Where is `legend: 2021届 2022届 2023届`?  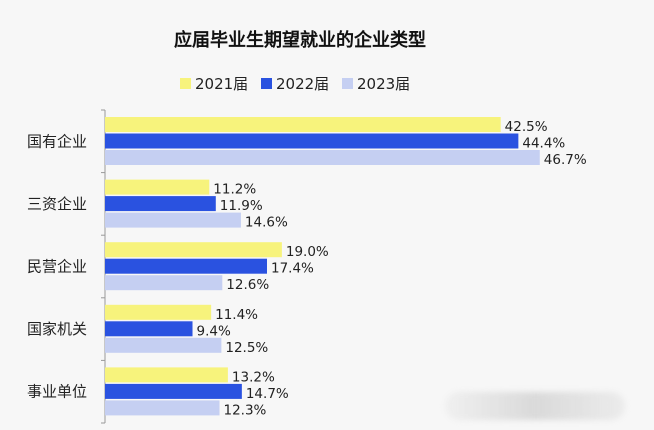
legend: 2021届 2022届 2023届 is located at coordinates (295, 84).